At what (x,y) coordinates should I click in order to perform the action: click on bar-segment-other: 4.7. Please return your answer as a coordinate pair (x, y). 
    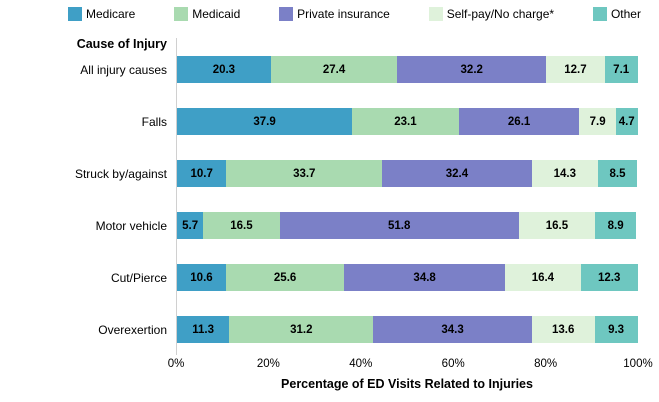
    Looking at the image, I should click on (626, 121).